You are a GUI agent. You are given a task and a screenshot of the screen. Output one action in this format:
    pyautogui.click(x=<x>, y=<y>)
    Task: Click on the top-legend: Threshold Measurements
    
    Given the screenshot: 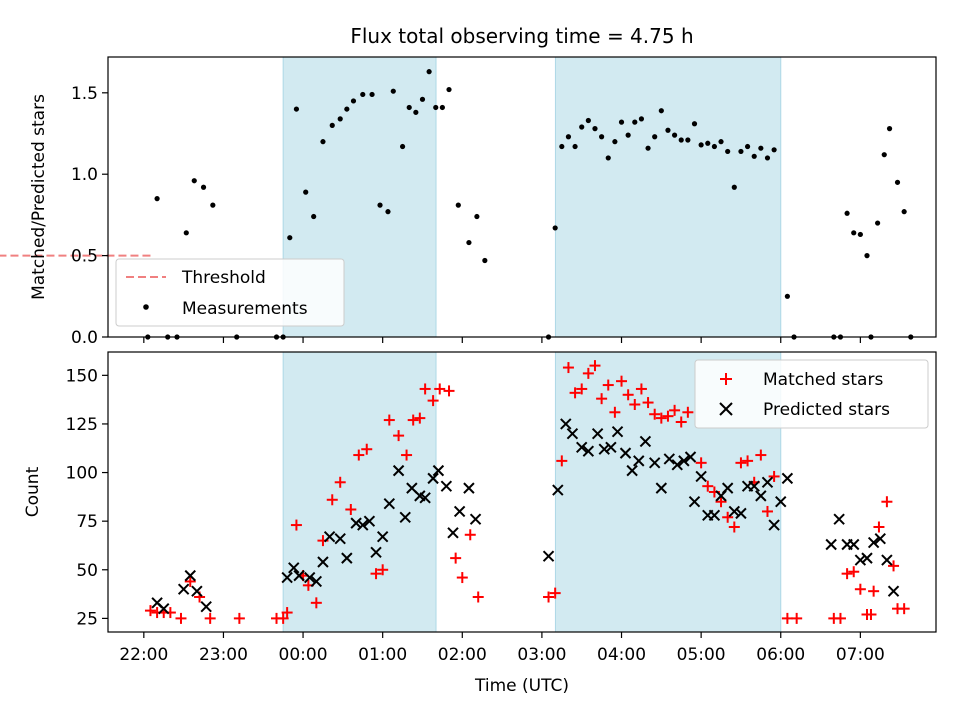 What is the action you would take?
    pyautogui.click(x=230, y=292)
    